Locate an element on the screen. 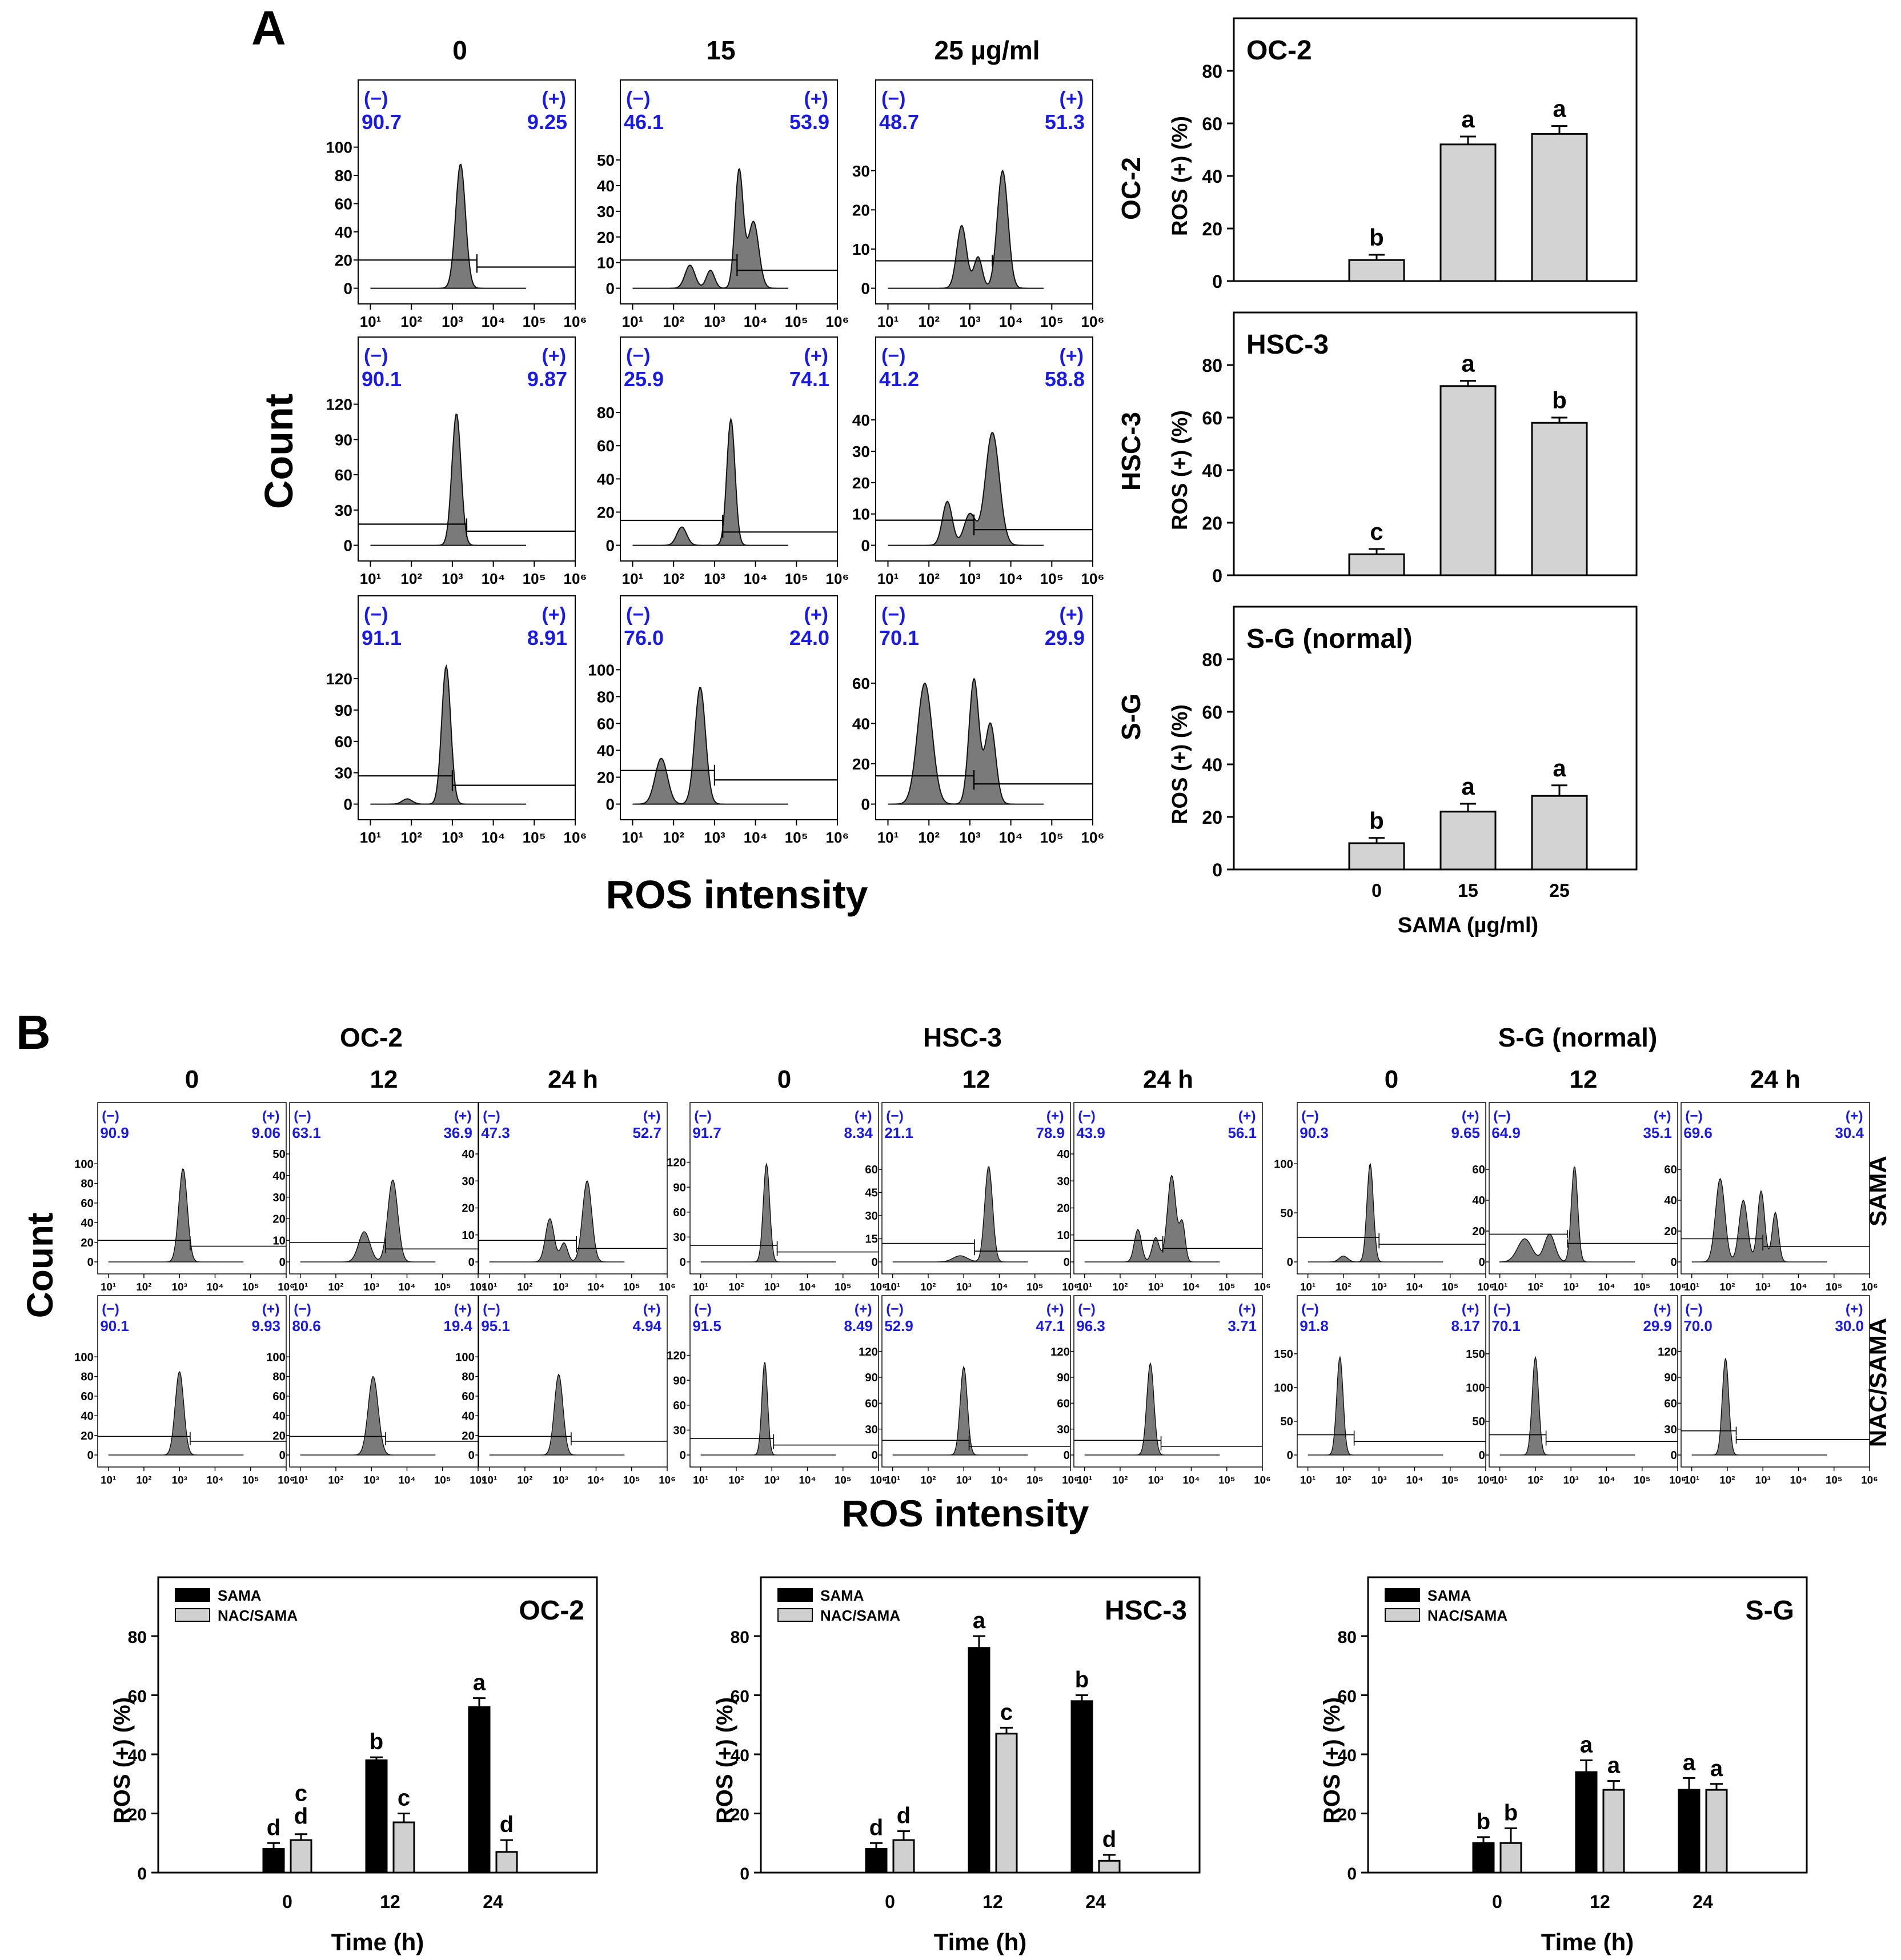 The height and width of the screenshot is (1960, 1901). panel-b-hist-g2-r1c2-ytick-label: 90 is located at coordinates (1670, 1378).